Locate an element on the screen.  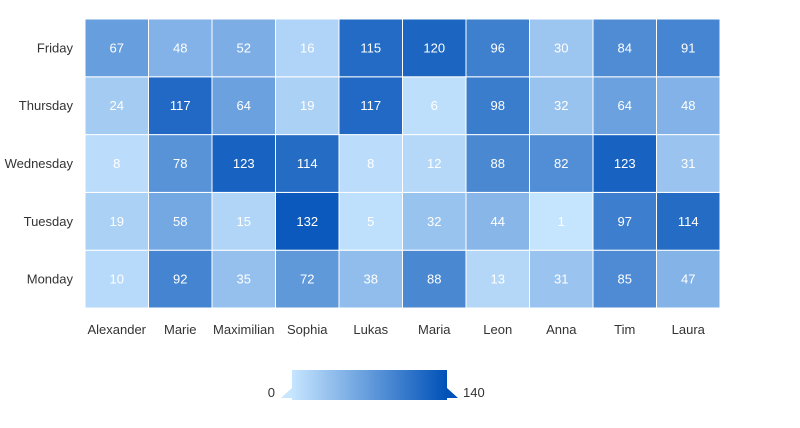
cell-value-label: 35 is located at coordinates (244, 279).